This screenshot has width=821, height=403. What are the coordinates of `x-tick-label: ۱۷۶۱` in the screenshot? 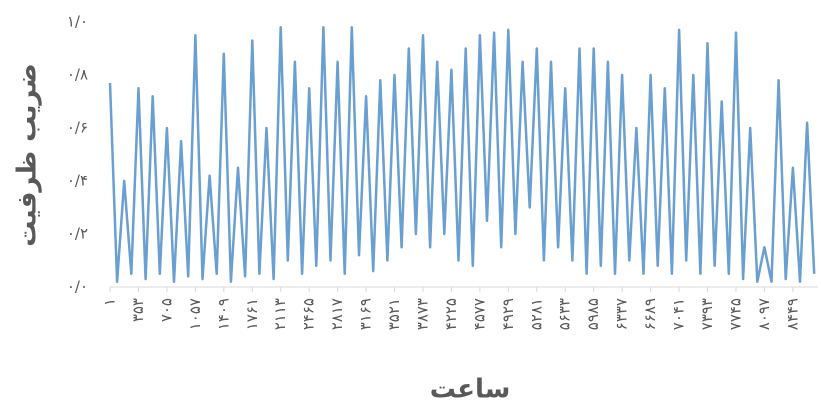 It's located at (252, 314).